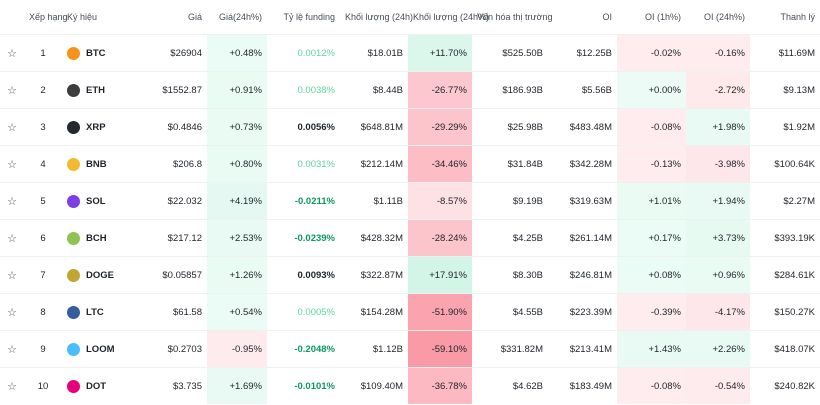  I want to click on symbol-name: ETH, so click(95, 90).